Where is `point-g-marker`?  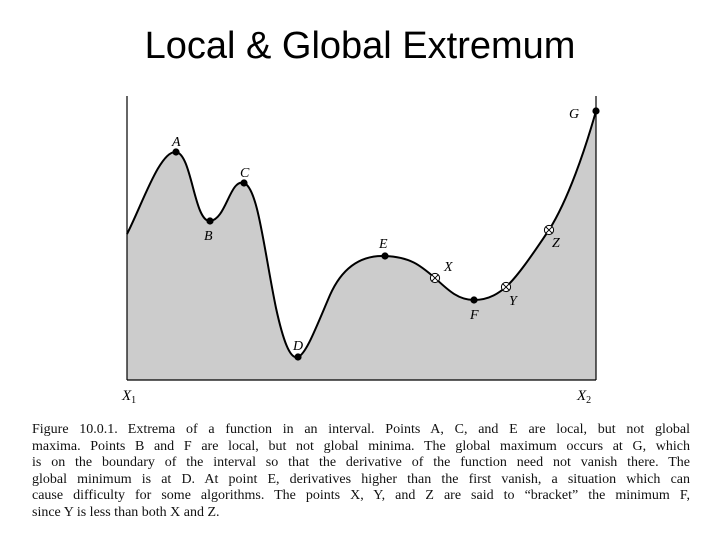
point-g-marker is located at coordinates (596, 111).